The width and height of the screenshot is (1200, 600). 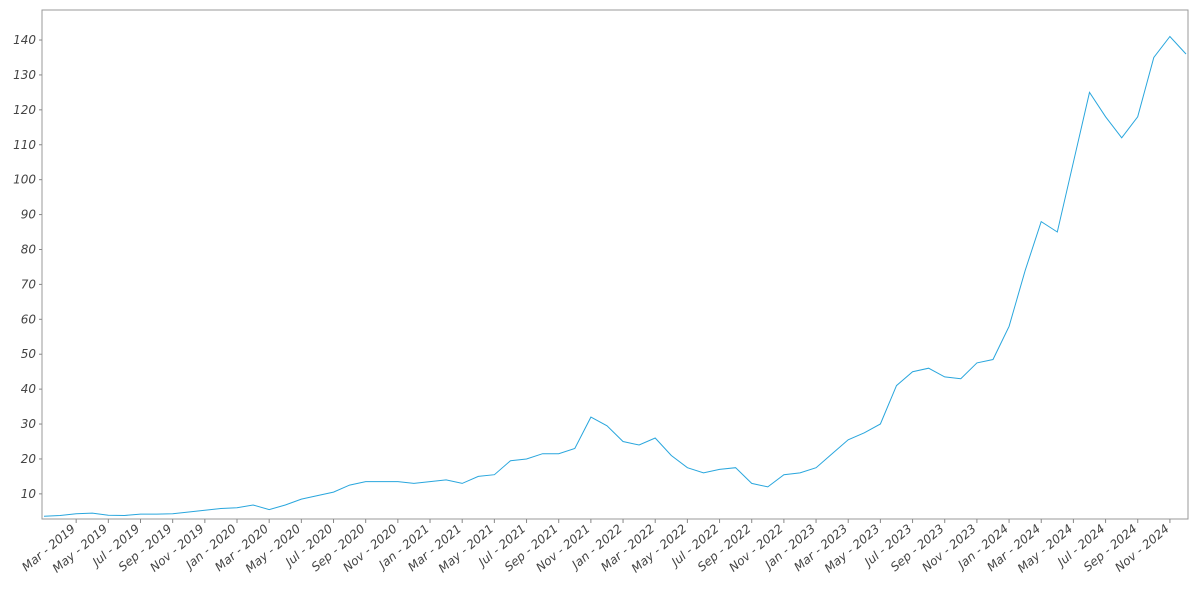 What do you see at coordinates (29, 215) in the screenshot?
I see `y-tick-label: 90` at bounding box center [29, 215].